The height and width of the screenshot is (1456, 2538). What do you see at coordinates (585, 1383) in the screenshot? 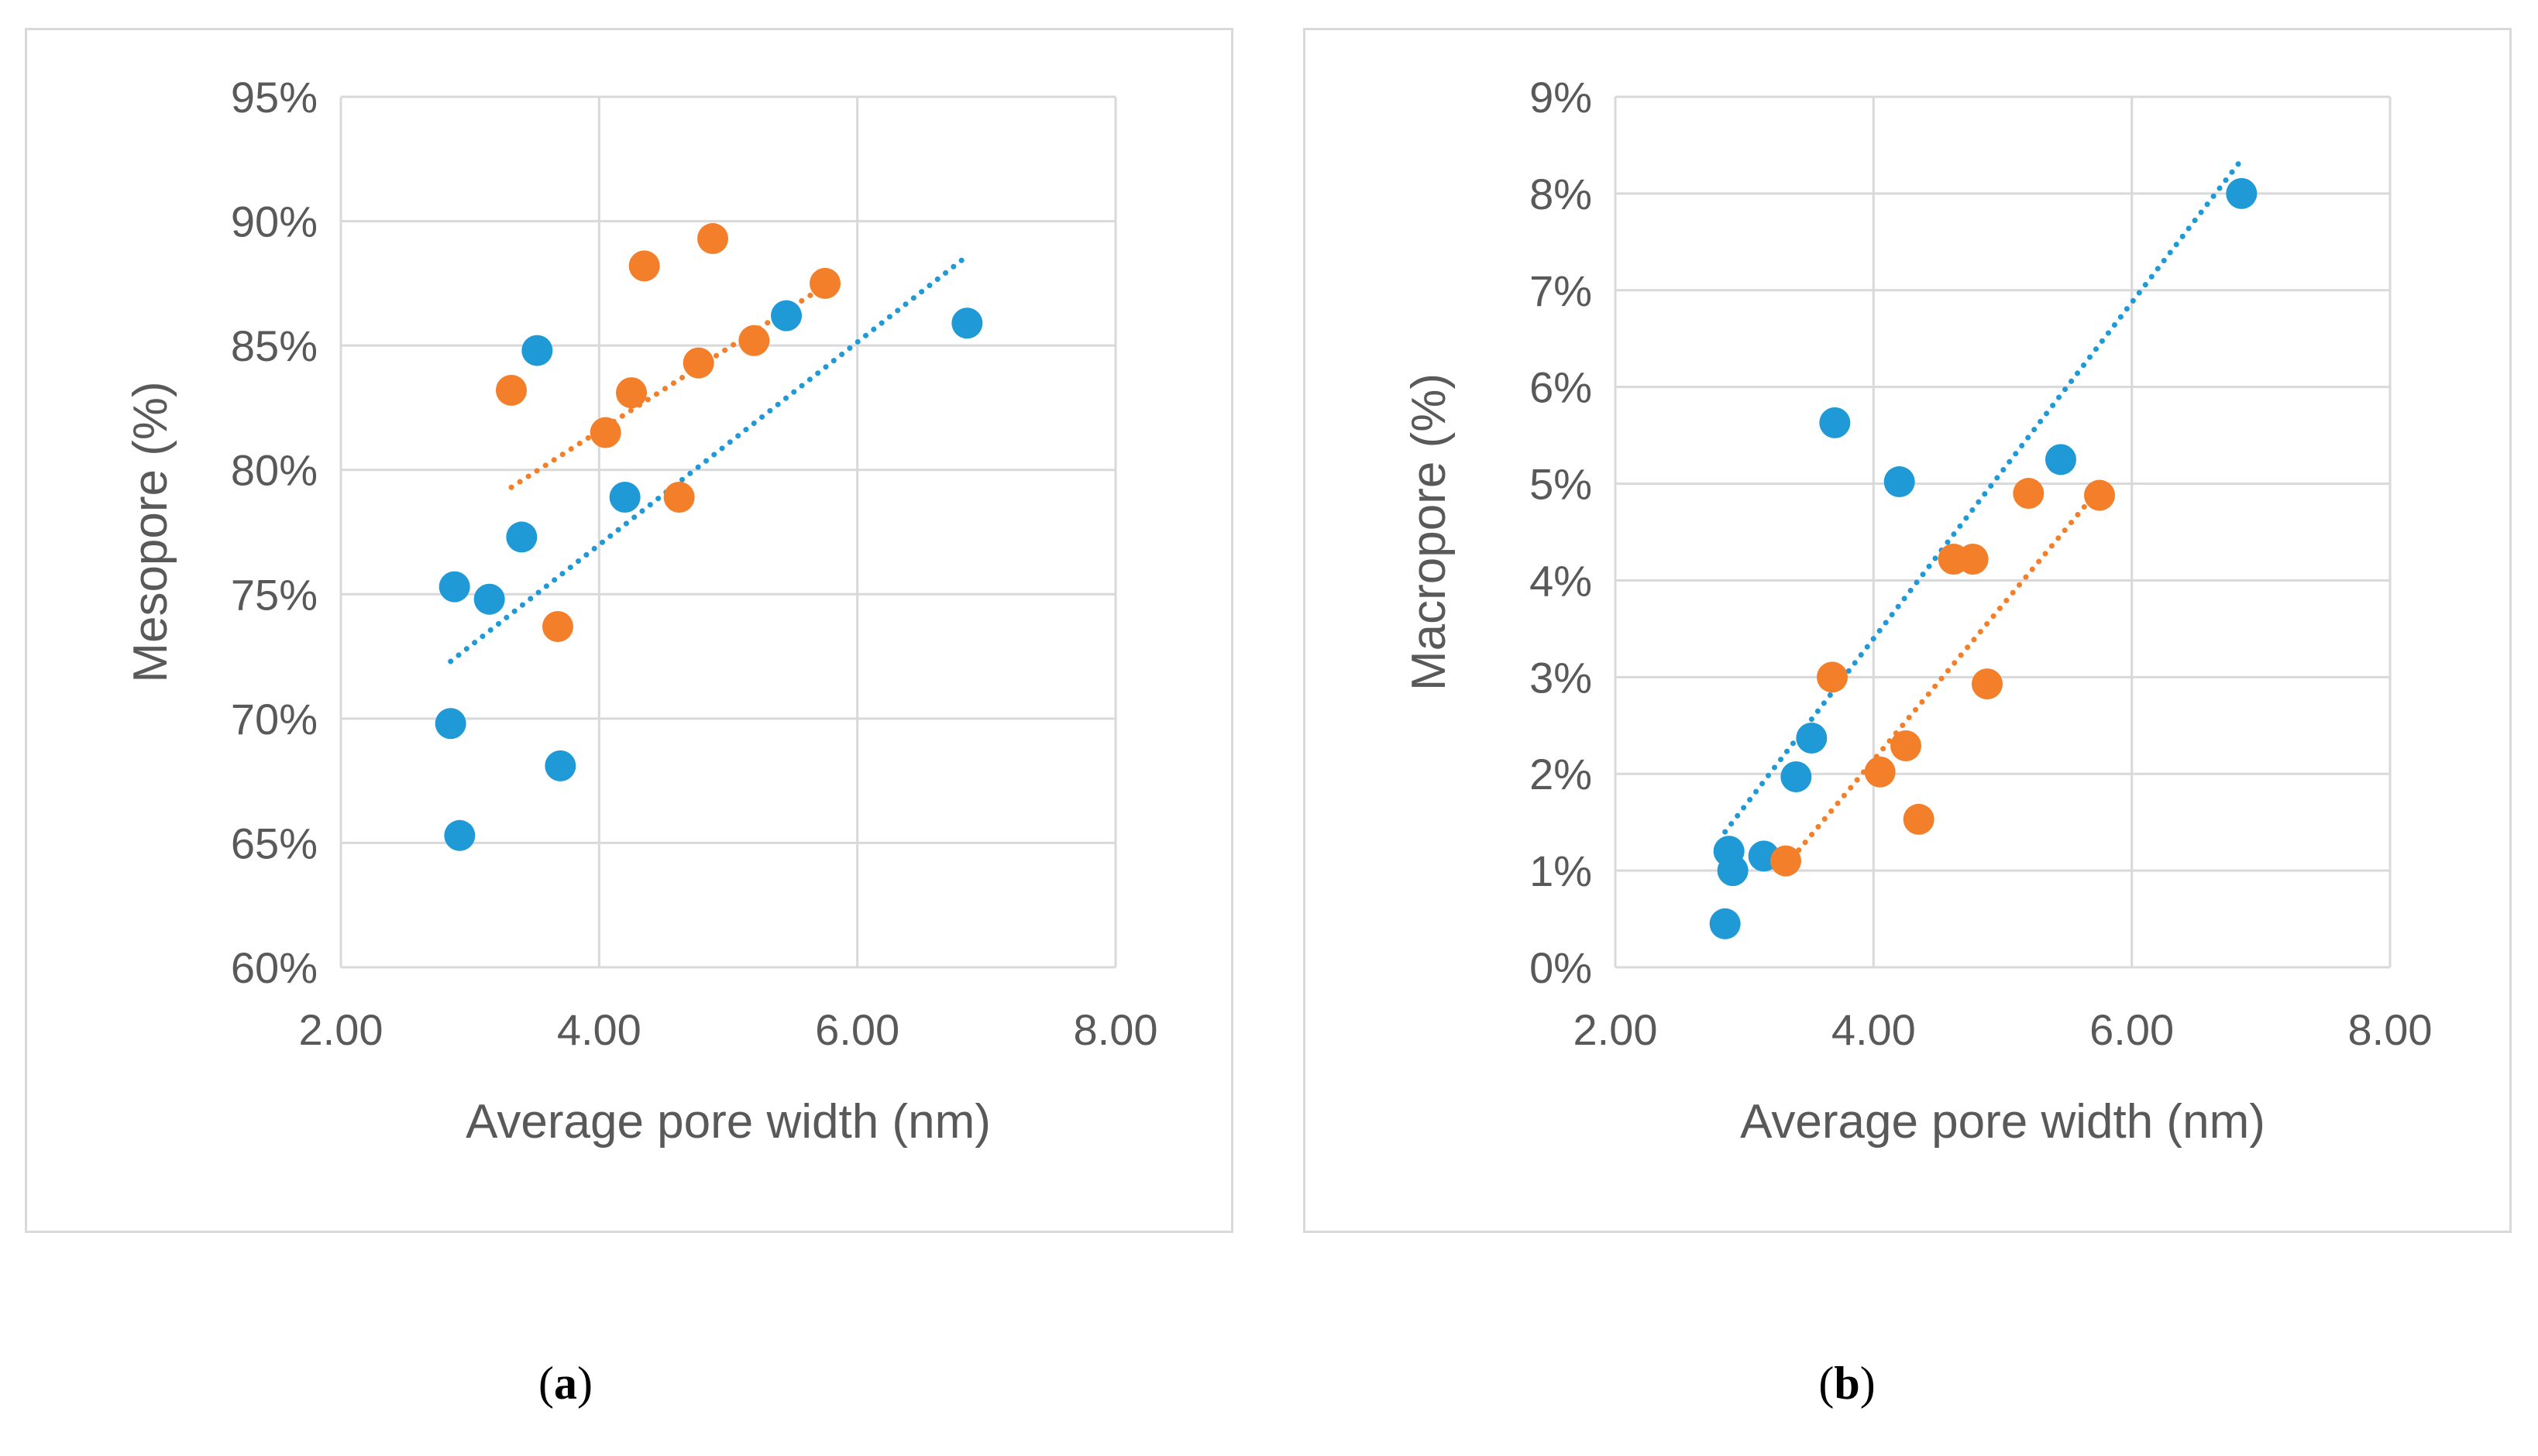
I see `caption-a-close: )` at bounding box center [585, 1383].